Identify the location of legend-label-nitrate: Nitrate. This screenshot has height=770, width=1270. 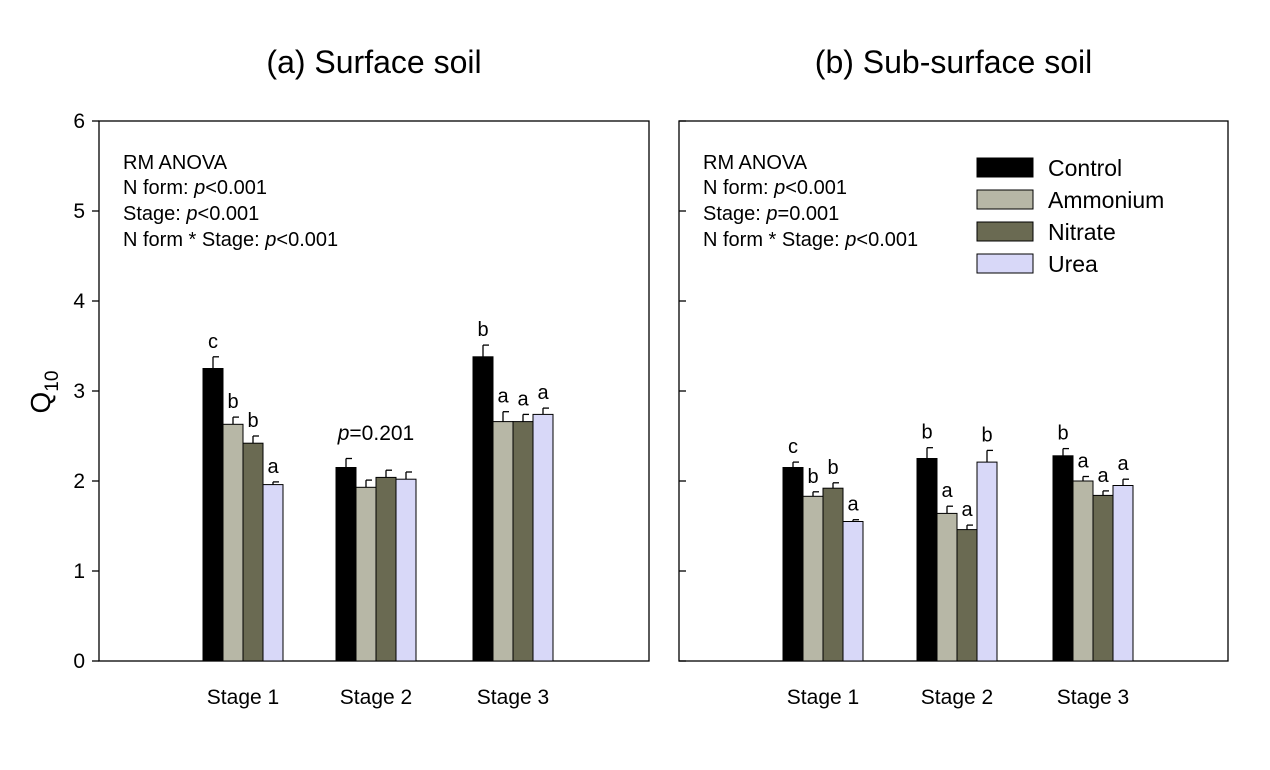
(1082, 232).